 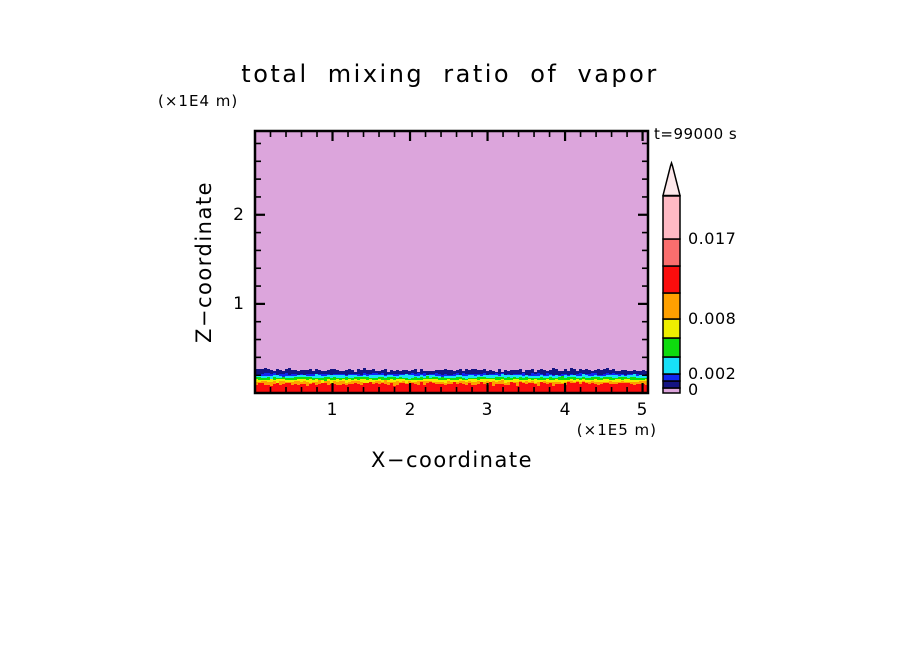 What do you see at coordinates (712, 238) in the screenshot?
I see `colorbar-value-label: 0.017` at bounding box center [712, 238].